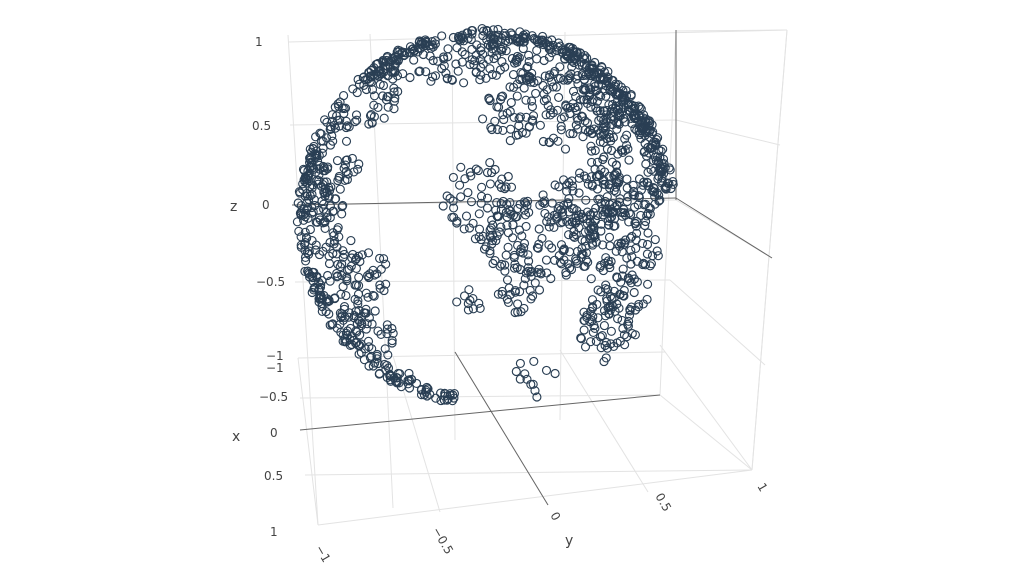 Image resolution: width=1024 pixels, height=572 pixels. Describe the element at coordinates (275, 368) in the screenshot. I see `x-tick: −1` at that location.